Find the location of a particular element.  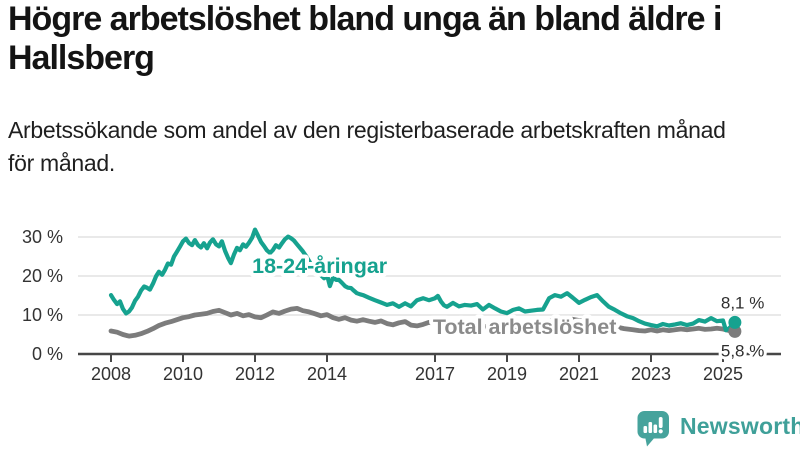

series-label-18-24-åringar: 18-24-åringar is located at coordinates (320, 266).